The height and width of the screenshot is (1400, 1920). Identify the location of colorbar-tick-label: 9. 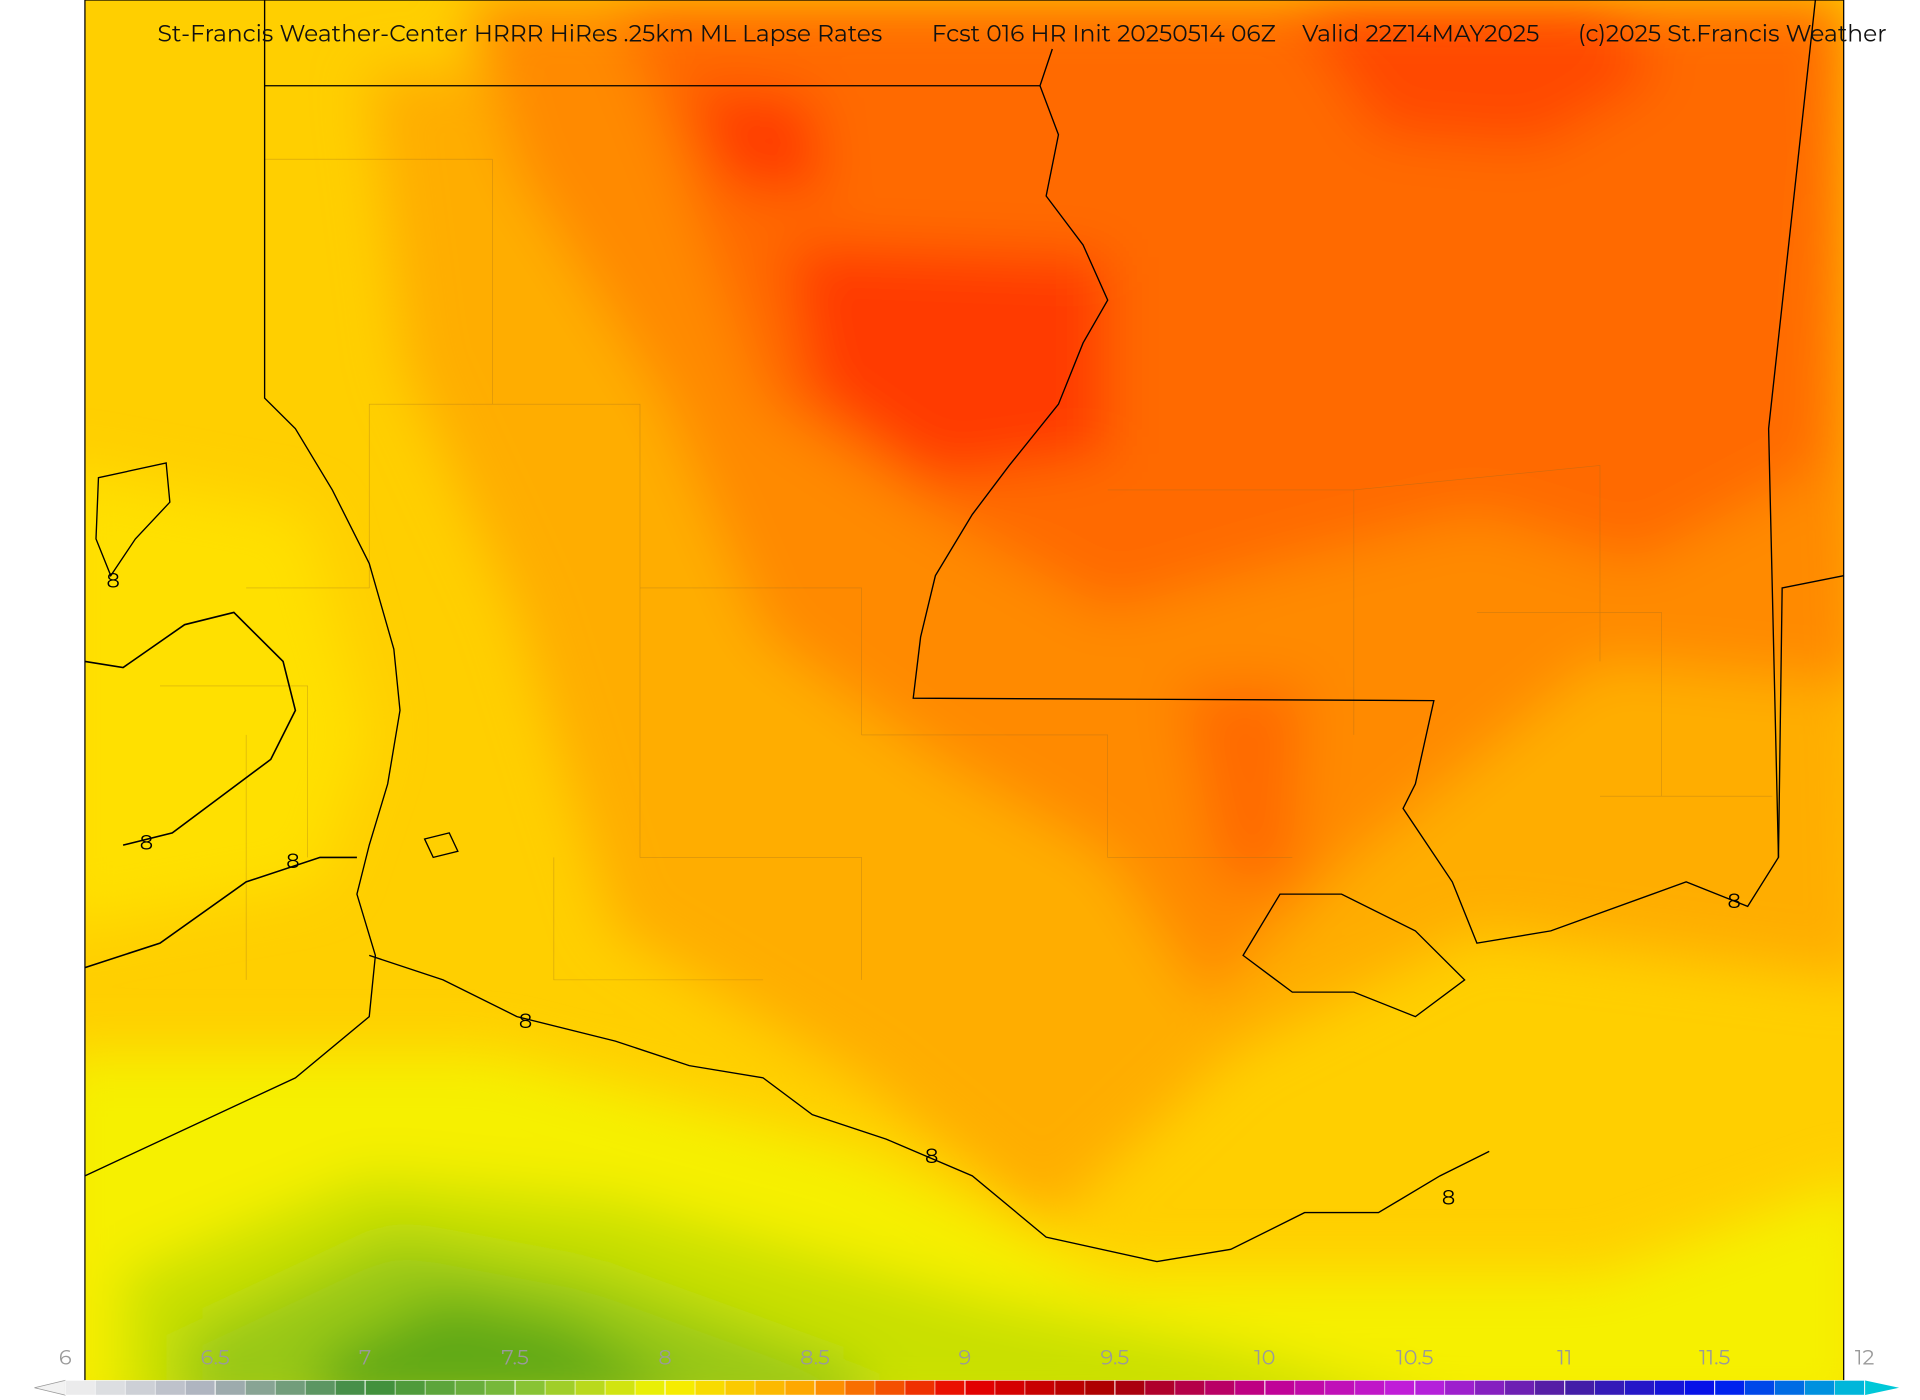
(965, 1358).